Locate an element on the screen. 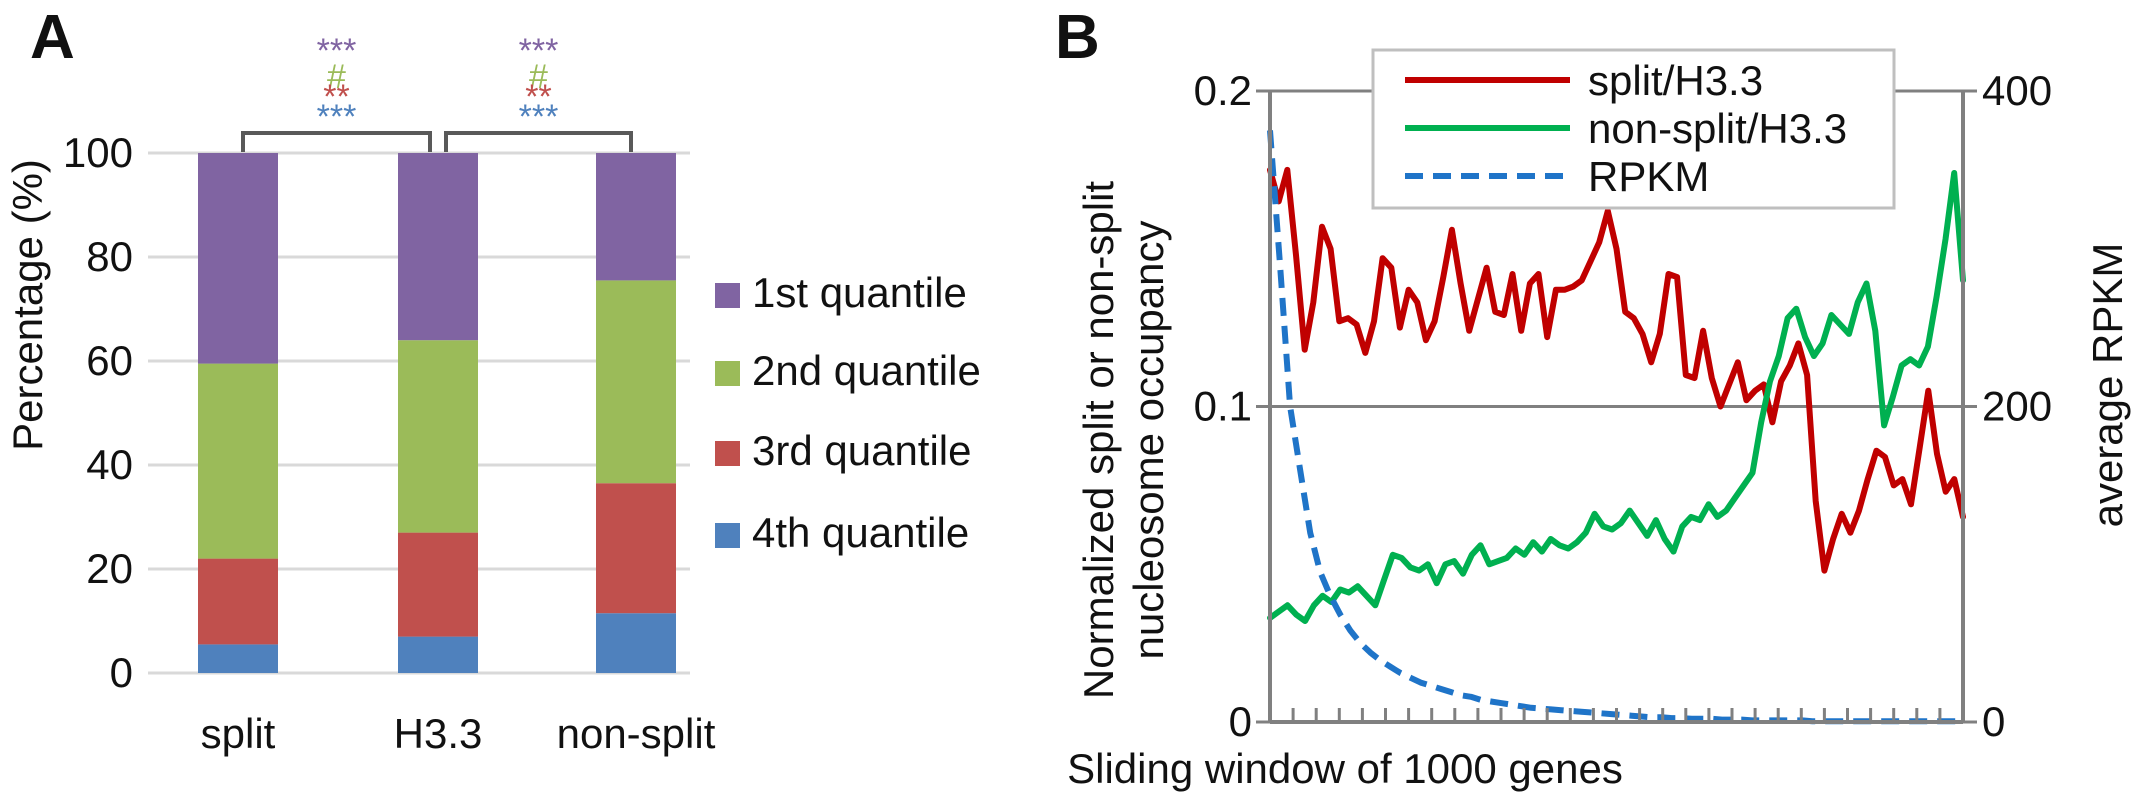 This screenshot has height=800, width=2137. panel-a-y-axis-title: Percentage (%) is located at coordinates (27, 305).